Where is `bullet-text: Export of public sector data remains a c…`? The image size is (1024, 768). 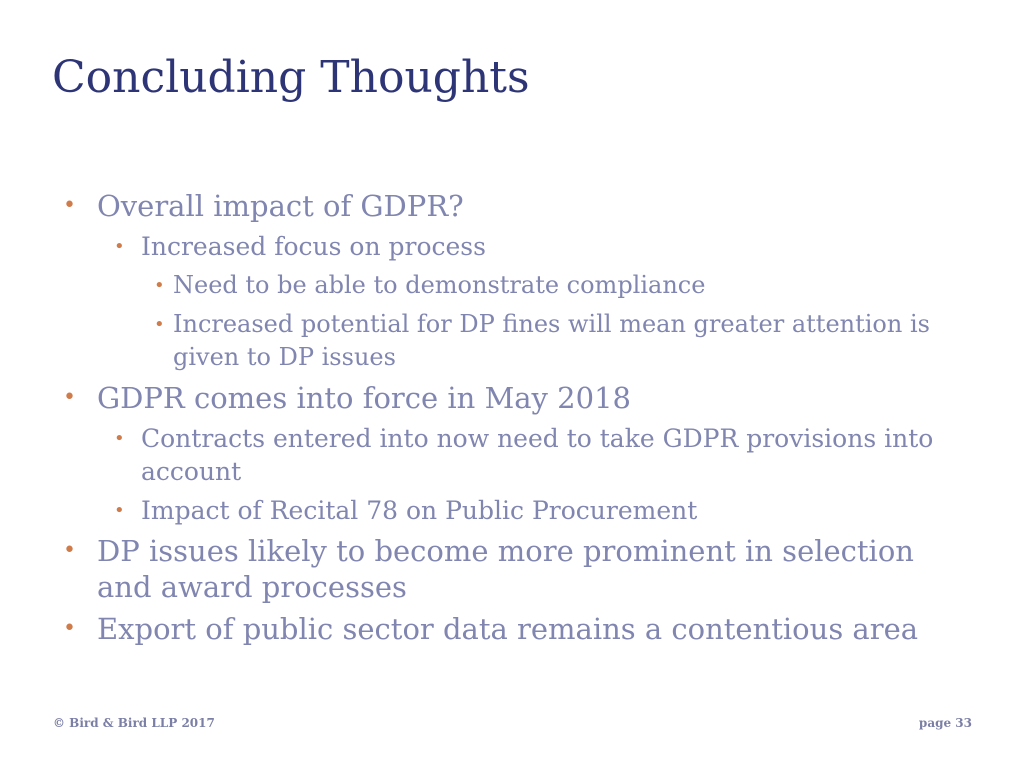 bullet-text: Export of public sector data remains a c… is located at coordinates (508, 629).